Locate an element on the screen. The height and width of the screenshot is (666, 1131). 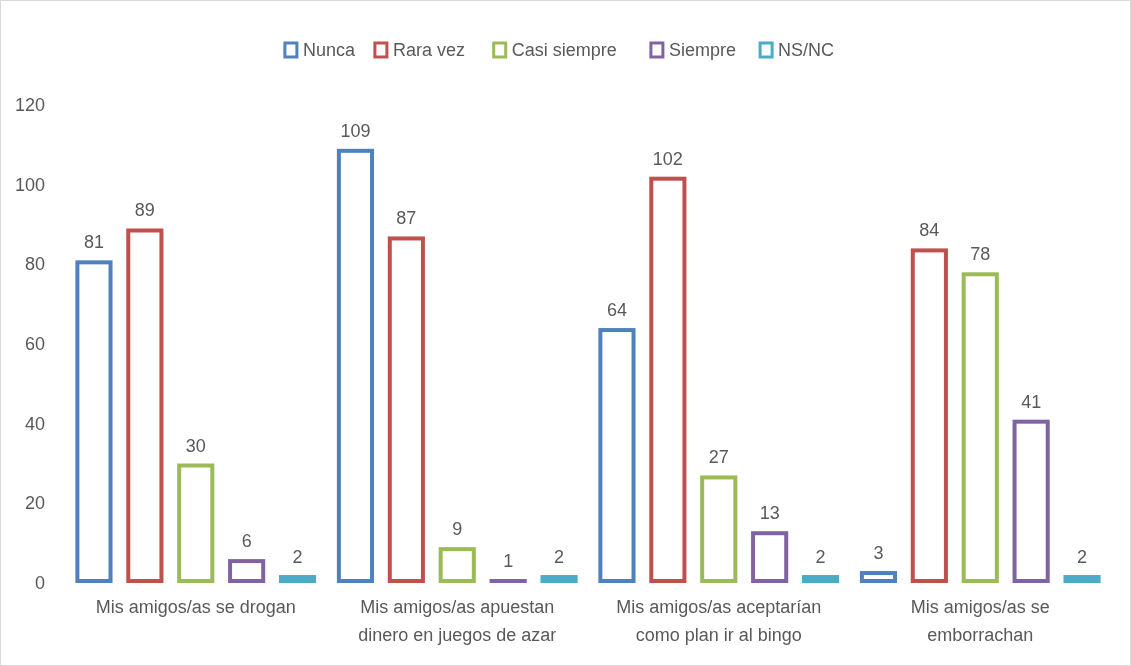
data-label: 87 is located at coordinates (406, 218).